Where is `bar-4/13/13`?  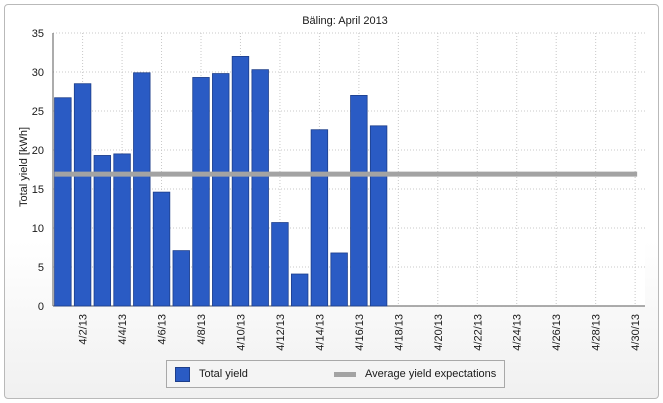
bar-4/13/13 is located at coordinates (299, 290).